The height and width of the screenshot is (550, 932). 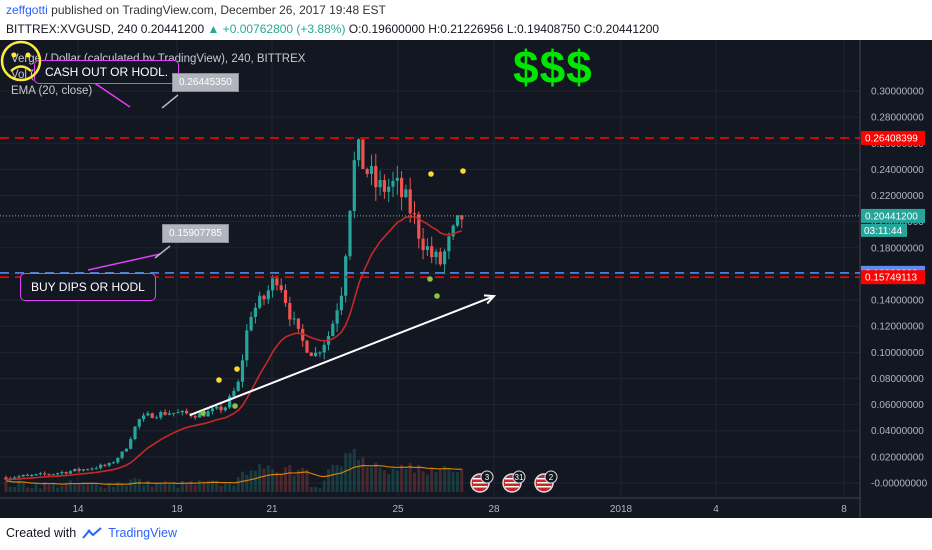 What do you see at coordinates (205, 82) in the screenshot?
I see `price-tag-top: 0.26445350` at bounding box center [205, 82].